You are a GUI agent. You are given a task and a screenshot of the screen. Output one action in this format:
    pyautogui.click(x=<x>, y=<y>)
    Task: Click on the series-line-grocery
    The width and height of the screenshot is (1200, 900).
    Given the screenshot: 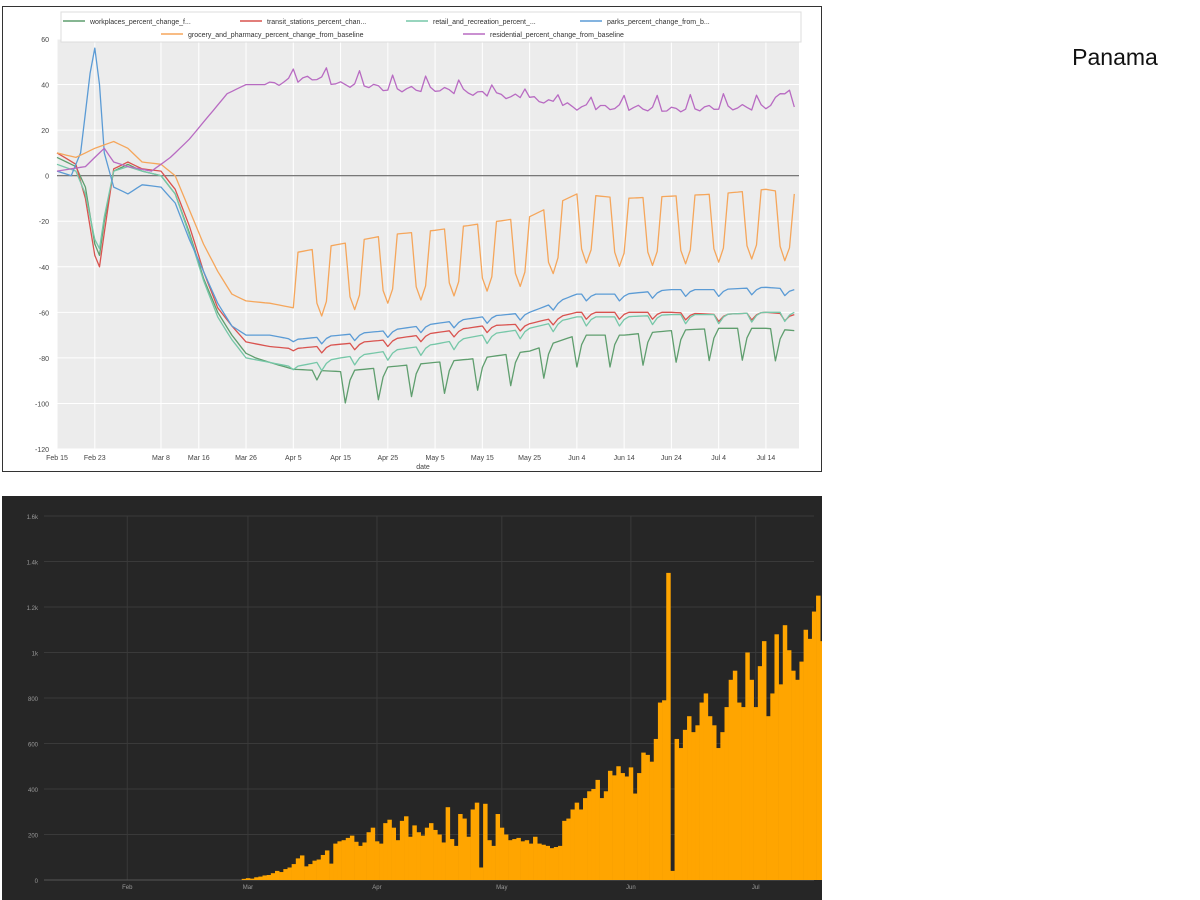 What is the action you would take?
    pyautogui.click(x=425, y=228)
    